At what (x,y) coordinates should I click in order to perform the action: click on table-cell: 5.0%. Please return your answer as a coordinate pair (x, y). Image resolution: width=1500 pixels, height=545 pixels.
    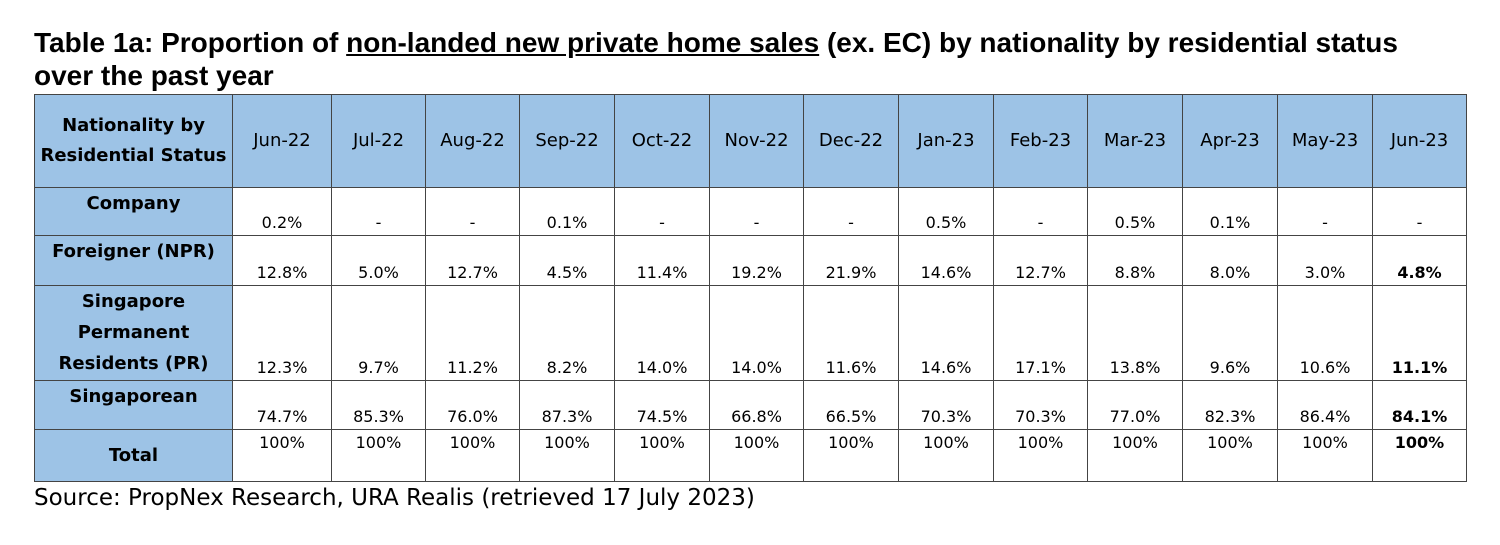
    Looking at the image, I should click on (378, 260).